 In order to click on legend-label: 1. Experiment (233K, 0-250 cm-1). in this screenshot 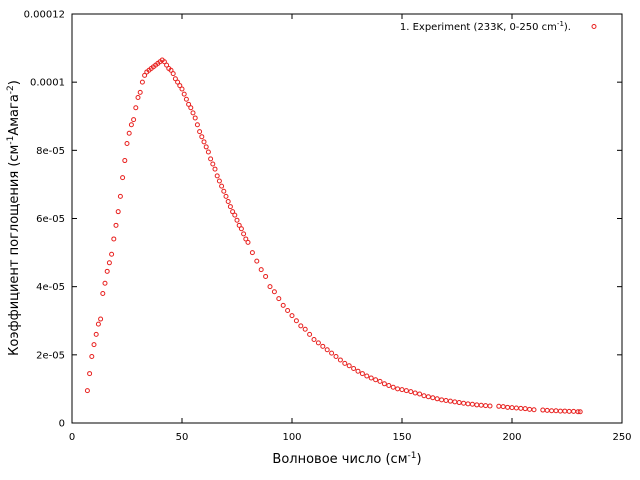, I will do `click(485, 26)`.